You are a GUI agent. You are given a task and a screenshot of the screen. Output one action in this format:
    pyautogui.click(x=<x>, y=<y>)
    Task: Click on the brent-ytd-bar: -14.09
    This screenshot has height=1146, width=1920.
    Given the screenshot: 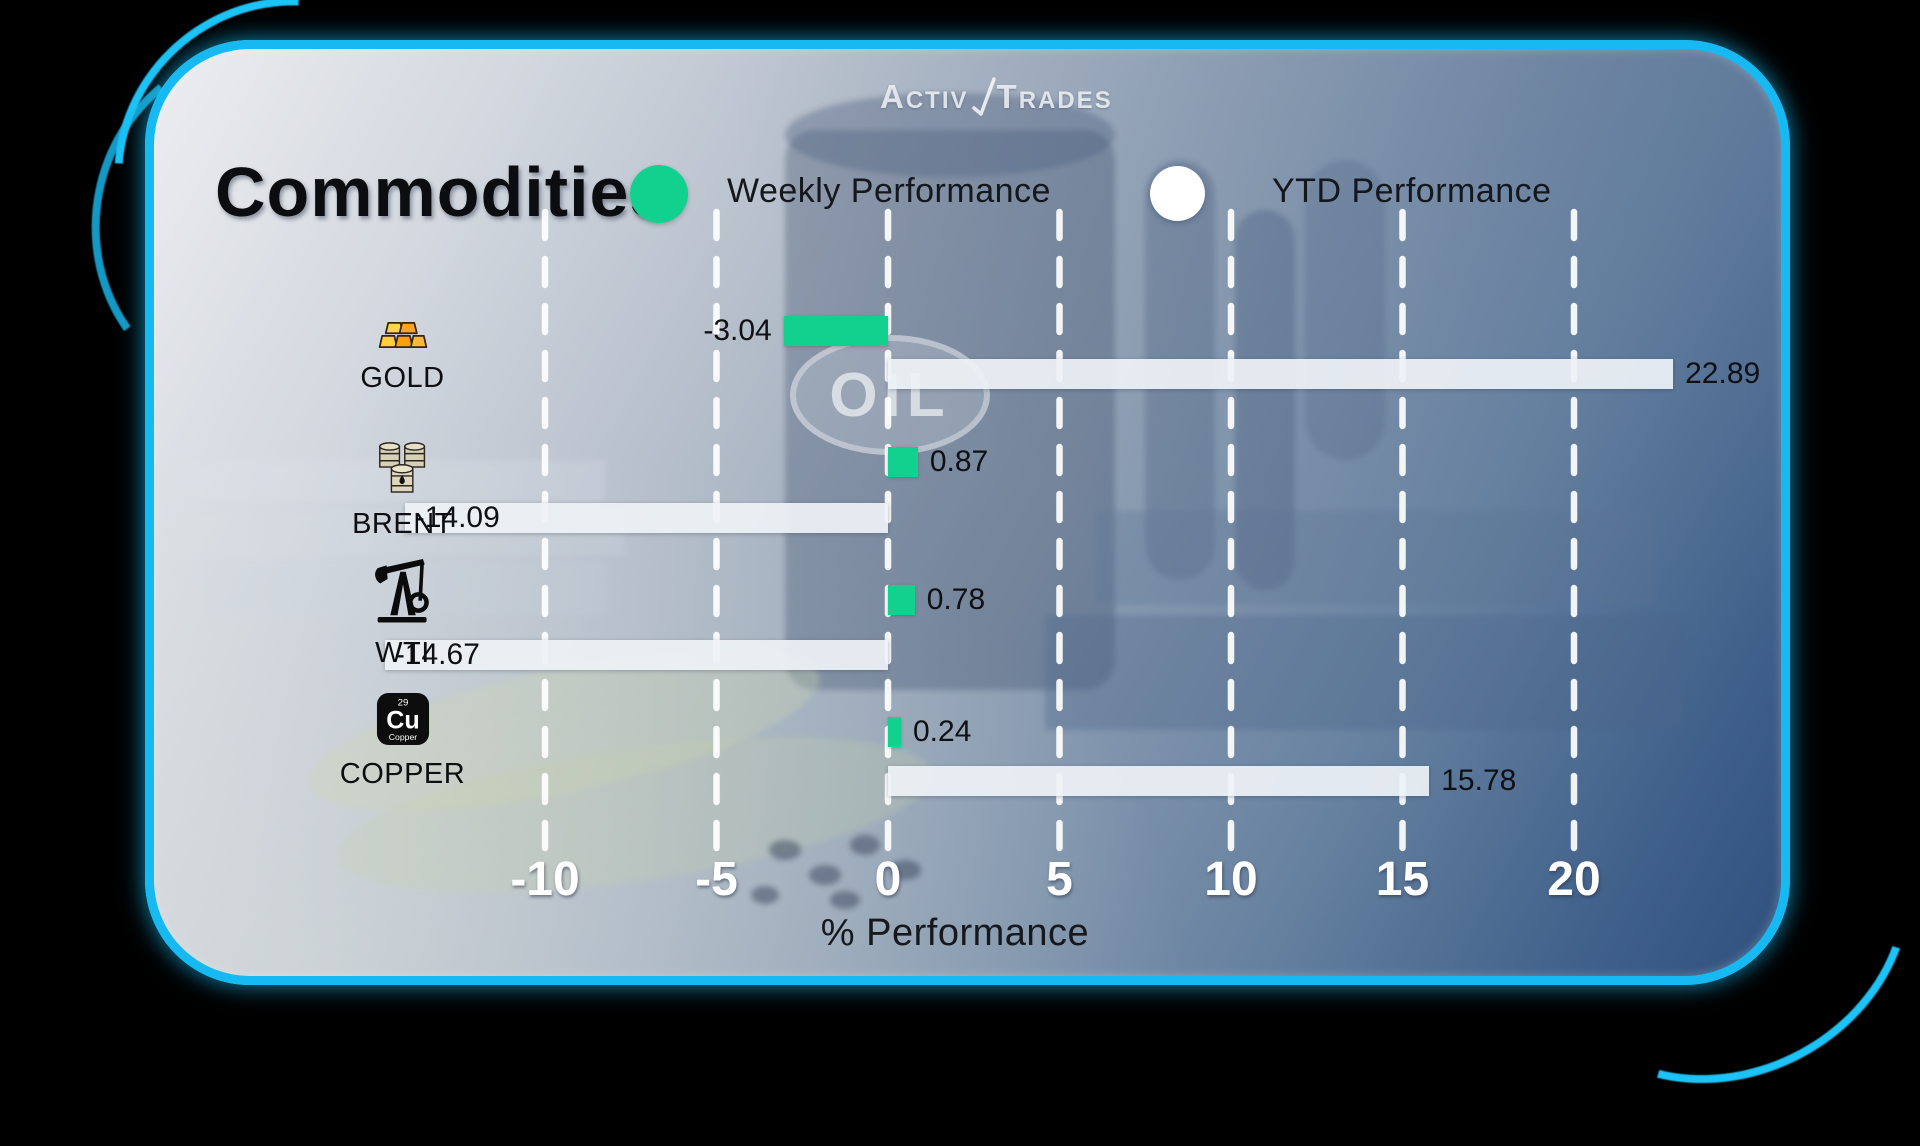 What is the action you would take?
    pyautogui.click(x=646, y=517)
    